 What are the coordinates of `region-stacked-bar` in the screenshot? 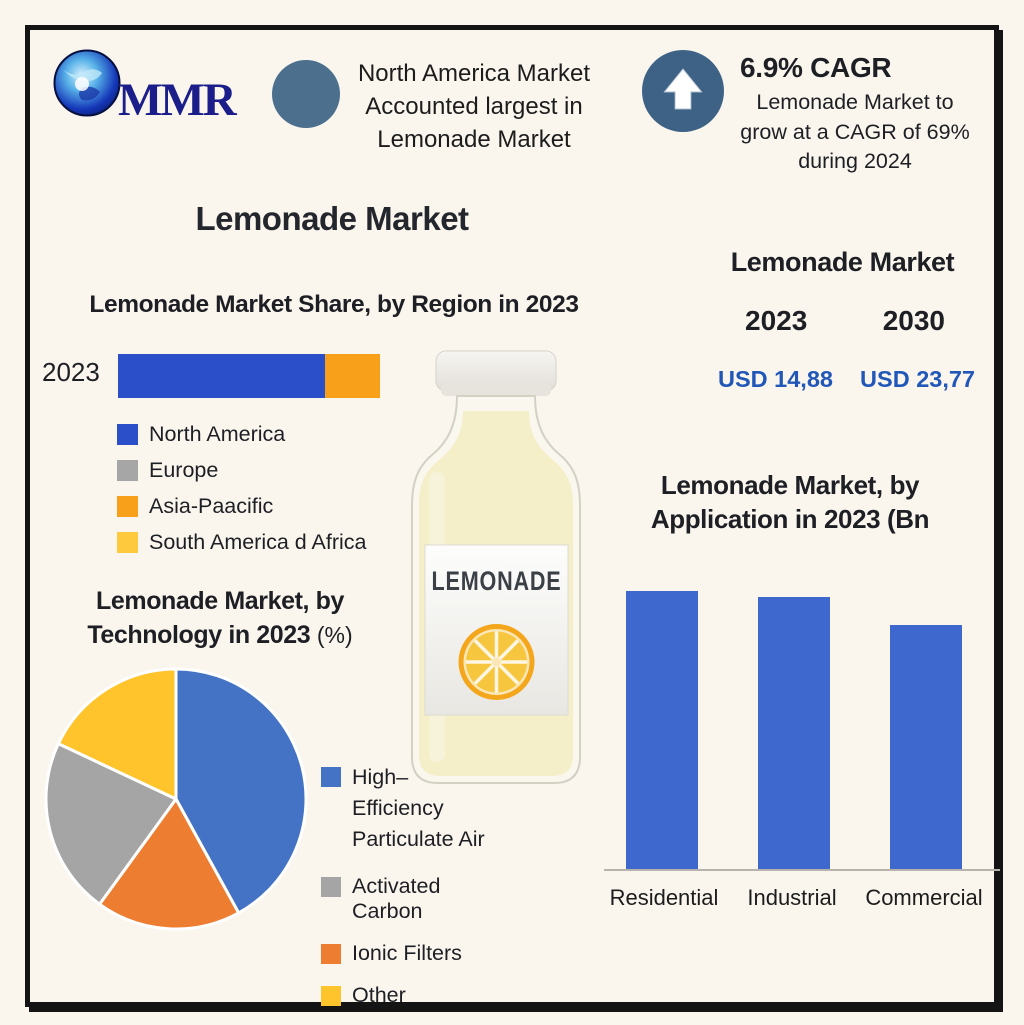 It's located at (249, 376).